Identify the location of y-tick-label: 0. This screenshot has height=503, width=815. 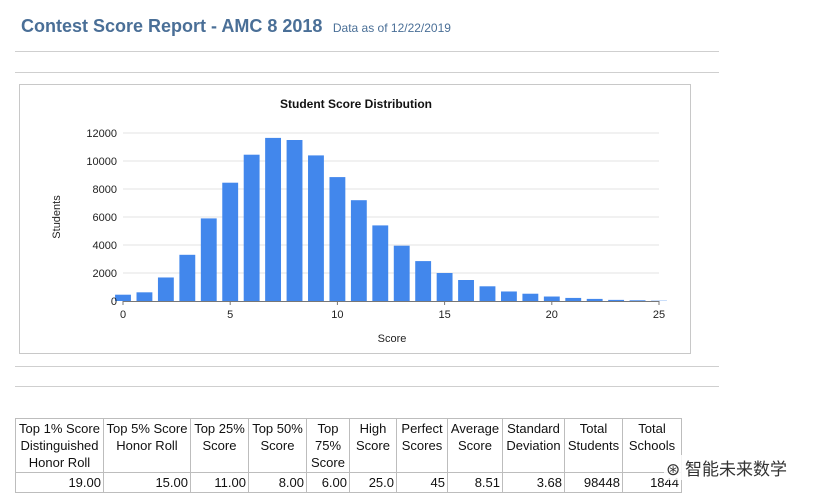
(114, 302).